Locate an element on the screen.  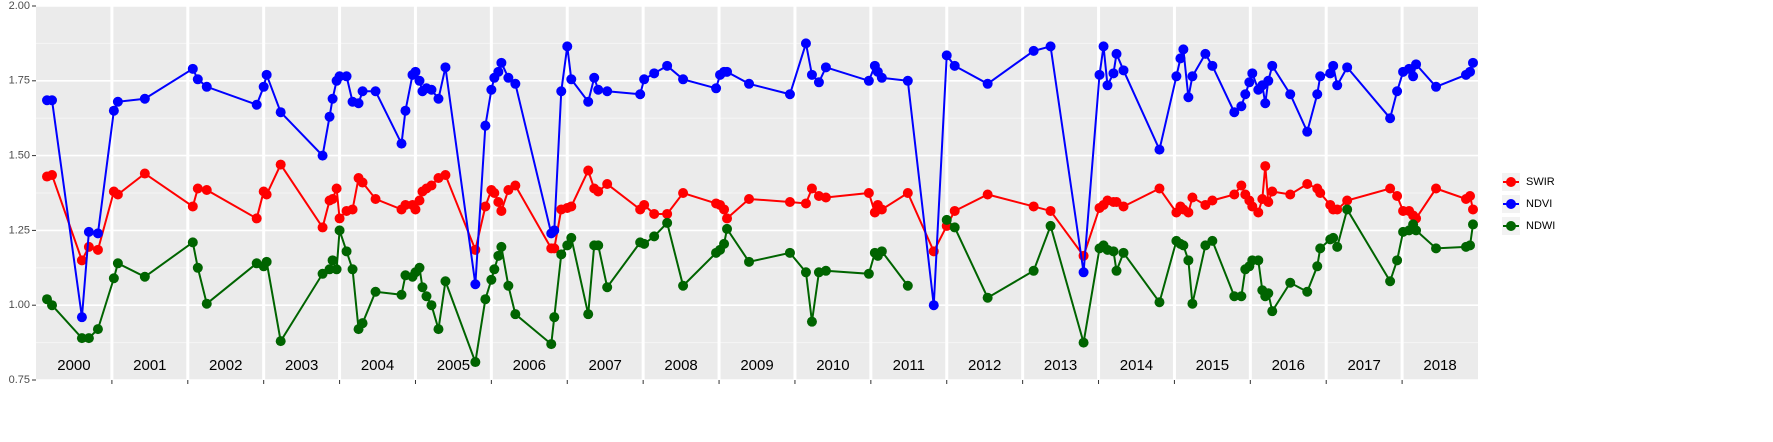
year-label: 2016 is located at coordinates (1288, 365).